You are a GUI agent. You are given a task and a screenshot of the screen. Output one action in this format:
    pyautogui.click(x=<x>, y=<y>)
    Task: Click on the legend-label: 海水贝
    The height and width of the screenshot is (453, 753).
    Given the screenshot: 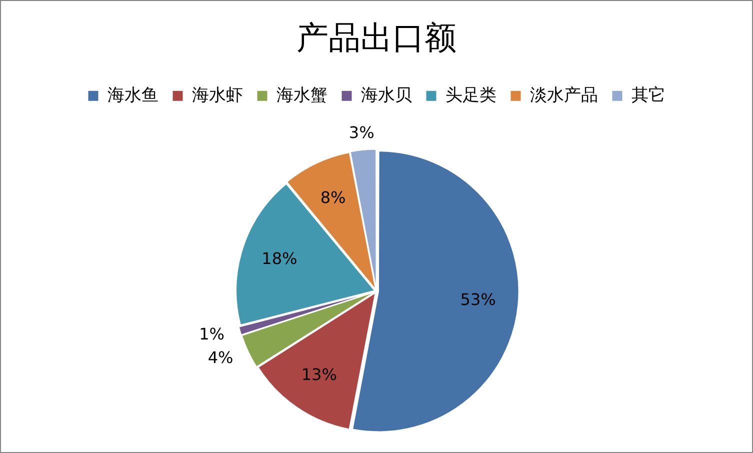 What is the action you would take?
    pyautogui.click(x=386, y=95)
    